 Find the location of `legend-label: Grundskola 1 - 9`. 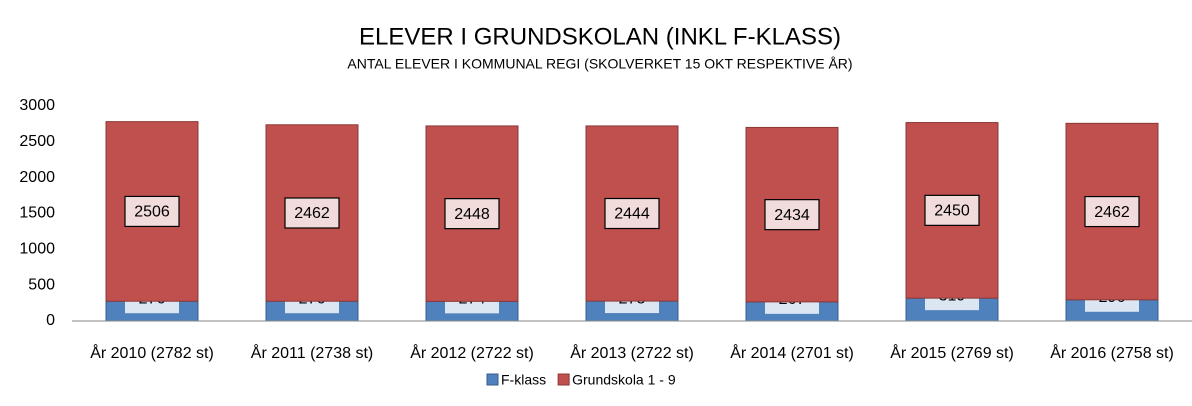

legend-label: Grundskola 1 - 9 is located at coordinates (624, 380).